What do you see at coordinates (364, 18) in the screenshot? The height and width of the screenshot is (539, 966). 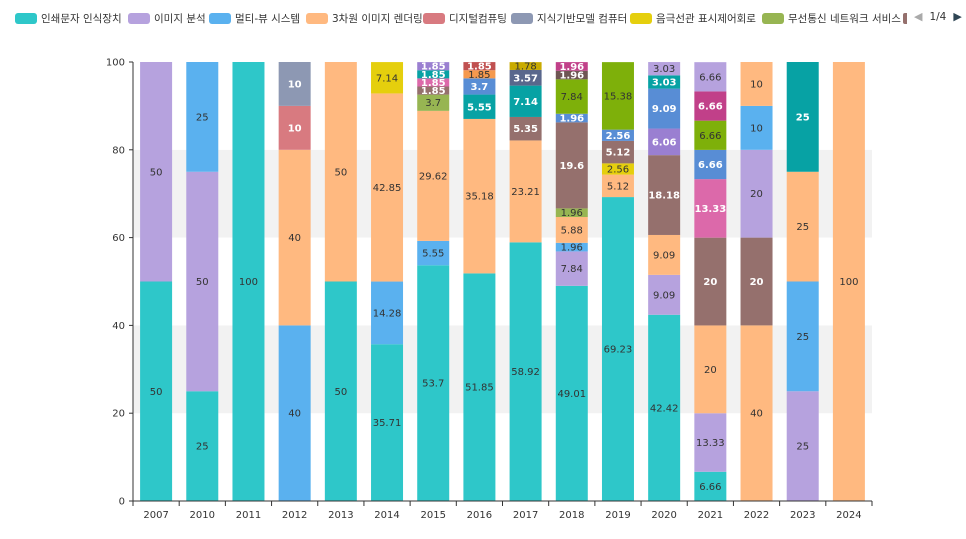 I see `legend-item: 3차원 이미지 렌더링` at bounding box center [364, 18].